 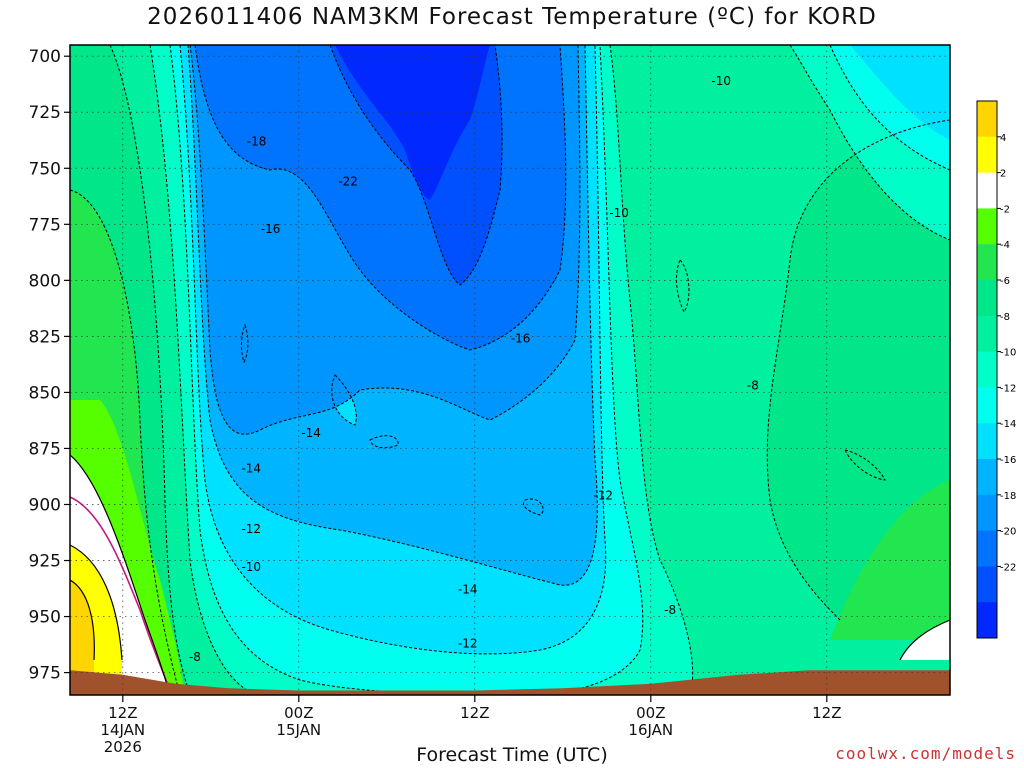 What do you see at coordinates (858, 370) in the screenshot?
I see `band-minus6-right` at bounding box center [858, 370].